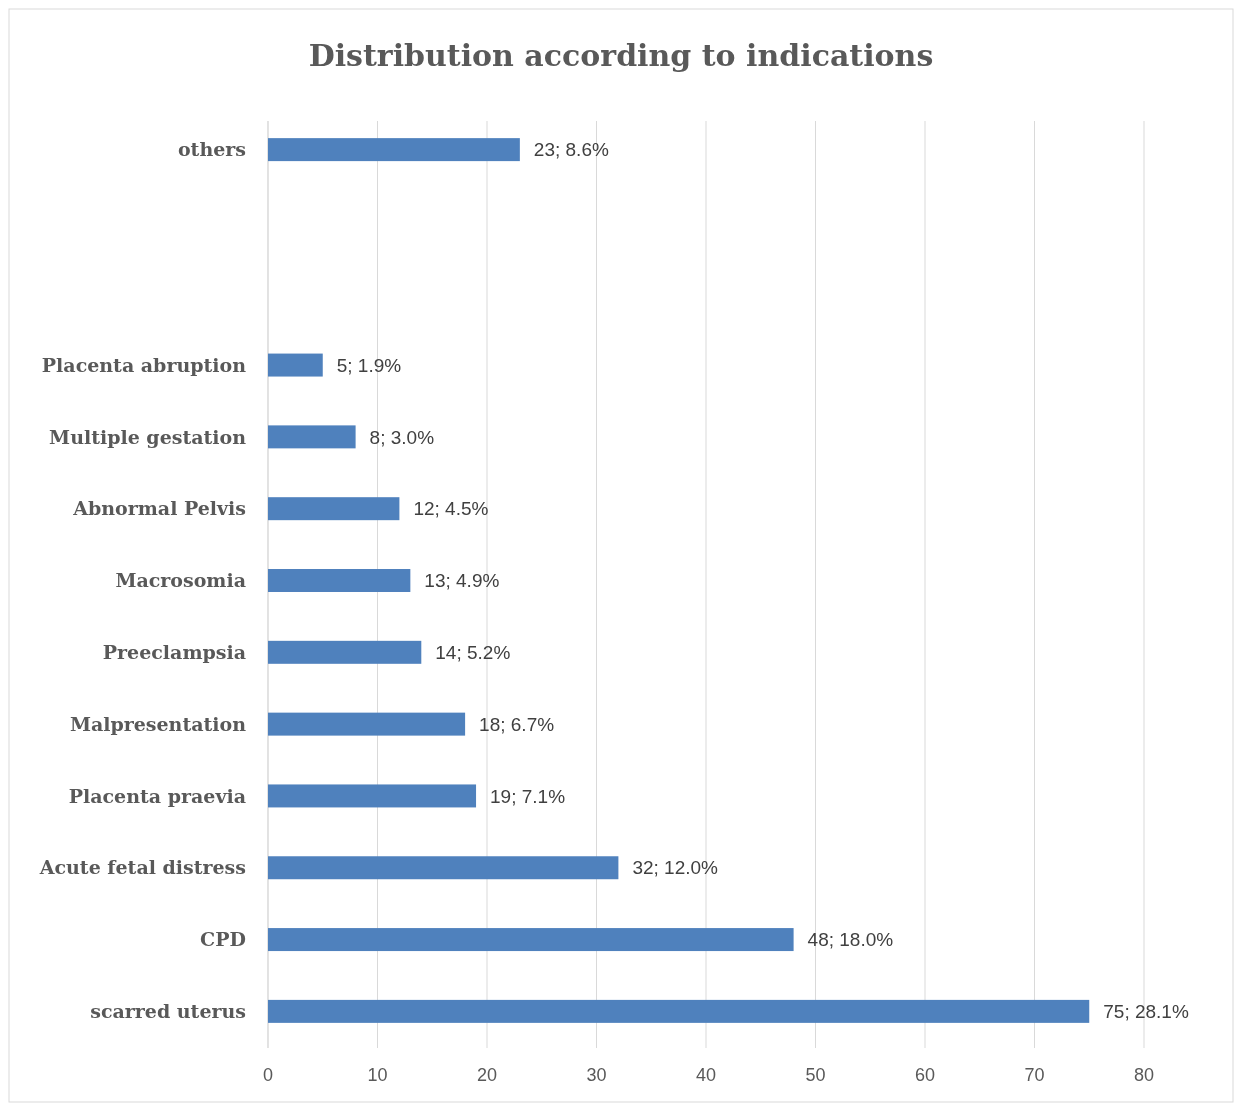 This screenshot has height=1111, width=1242. I want to click on y-tick-label: Multiple gestation, so click(148, 436).